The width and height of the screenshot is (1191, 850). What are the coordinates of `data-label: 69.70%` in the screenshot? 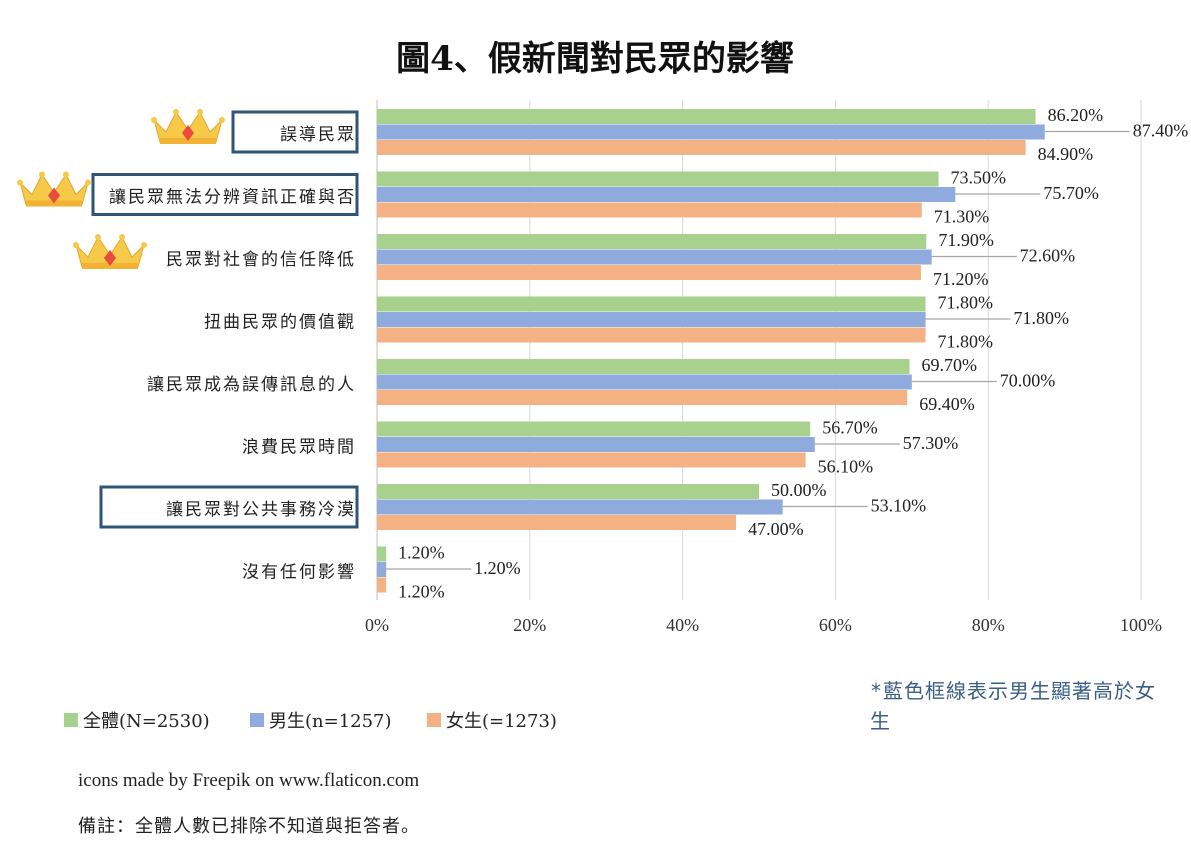 It's located at (950, 365).